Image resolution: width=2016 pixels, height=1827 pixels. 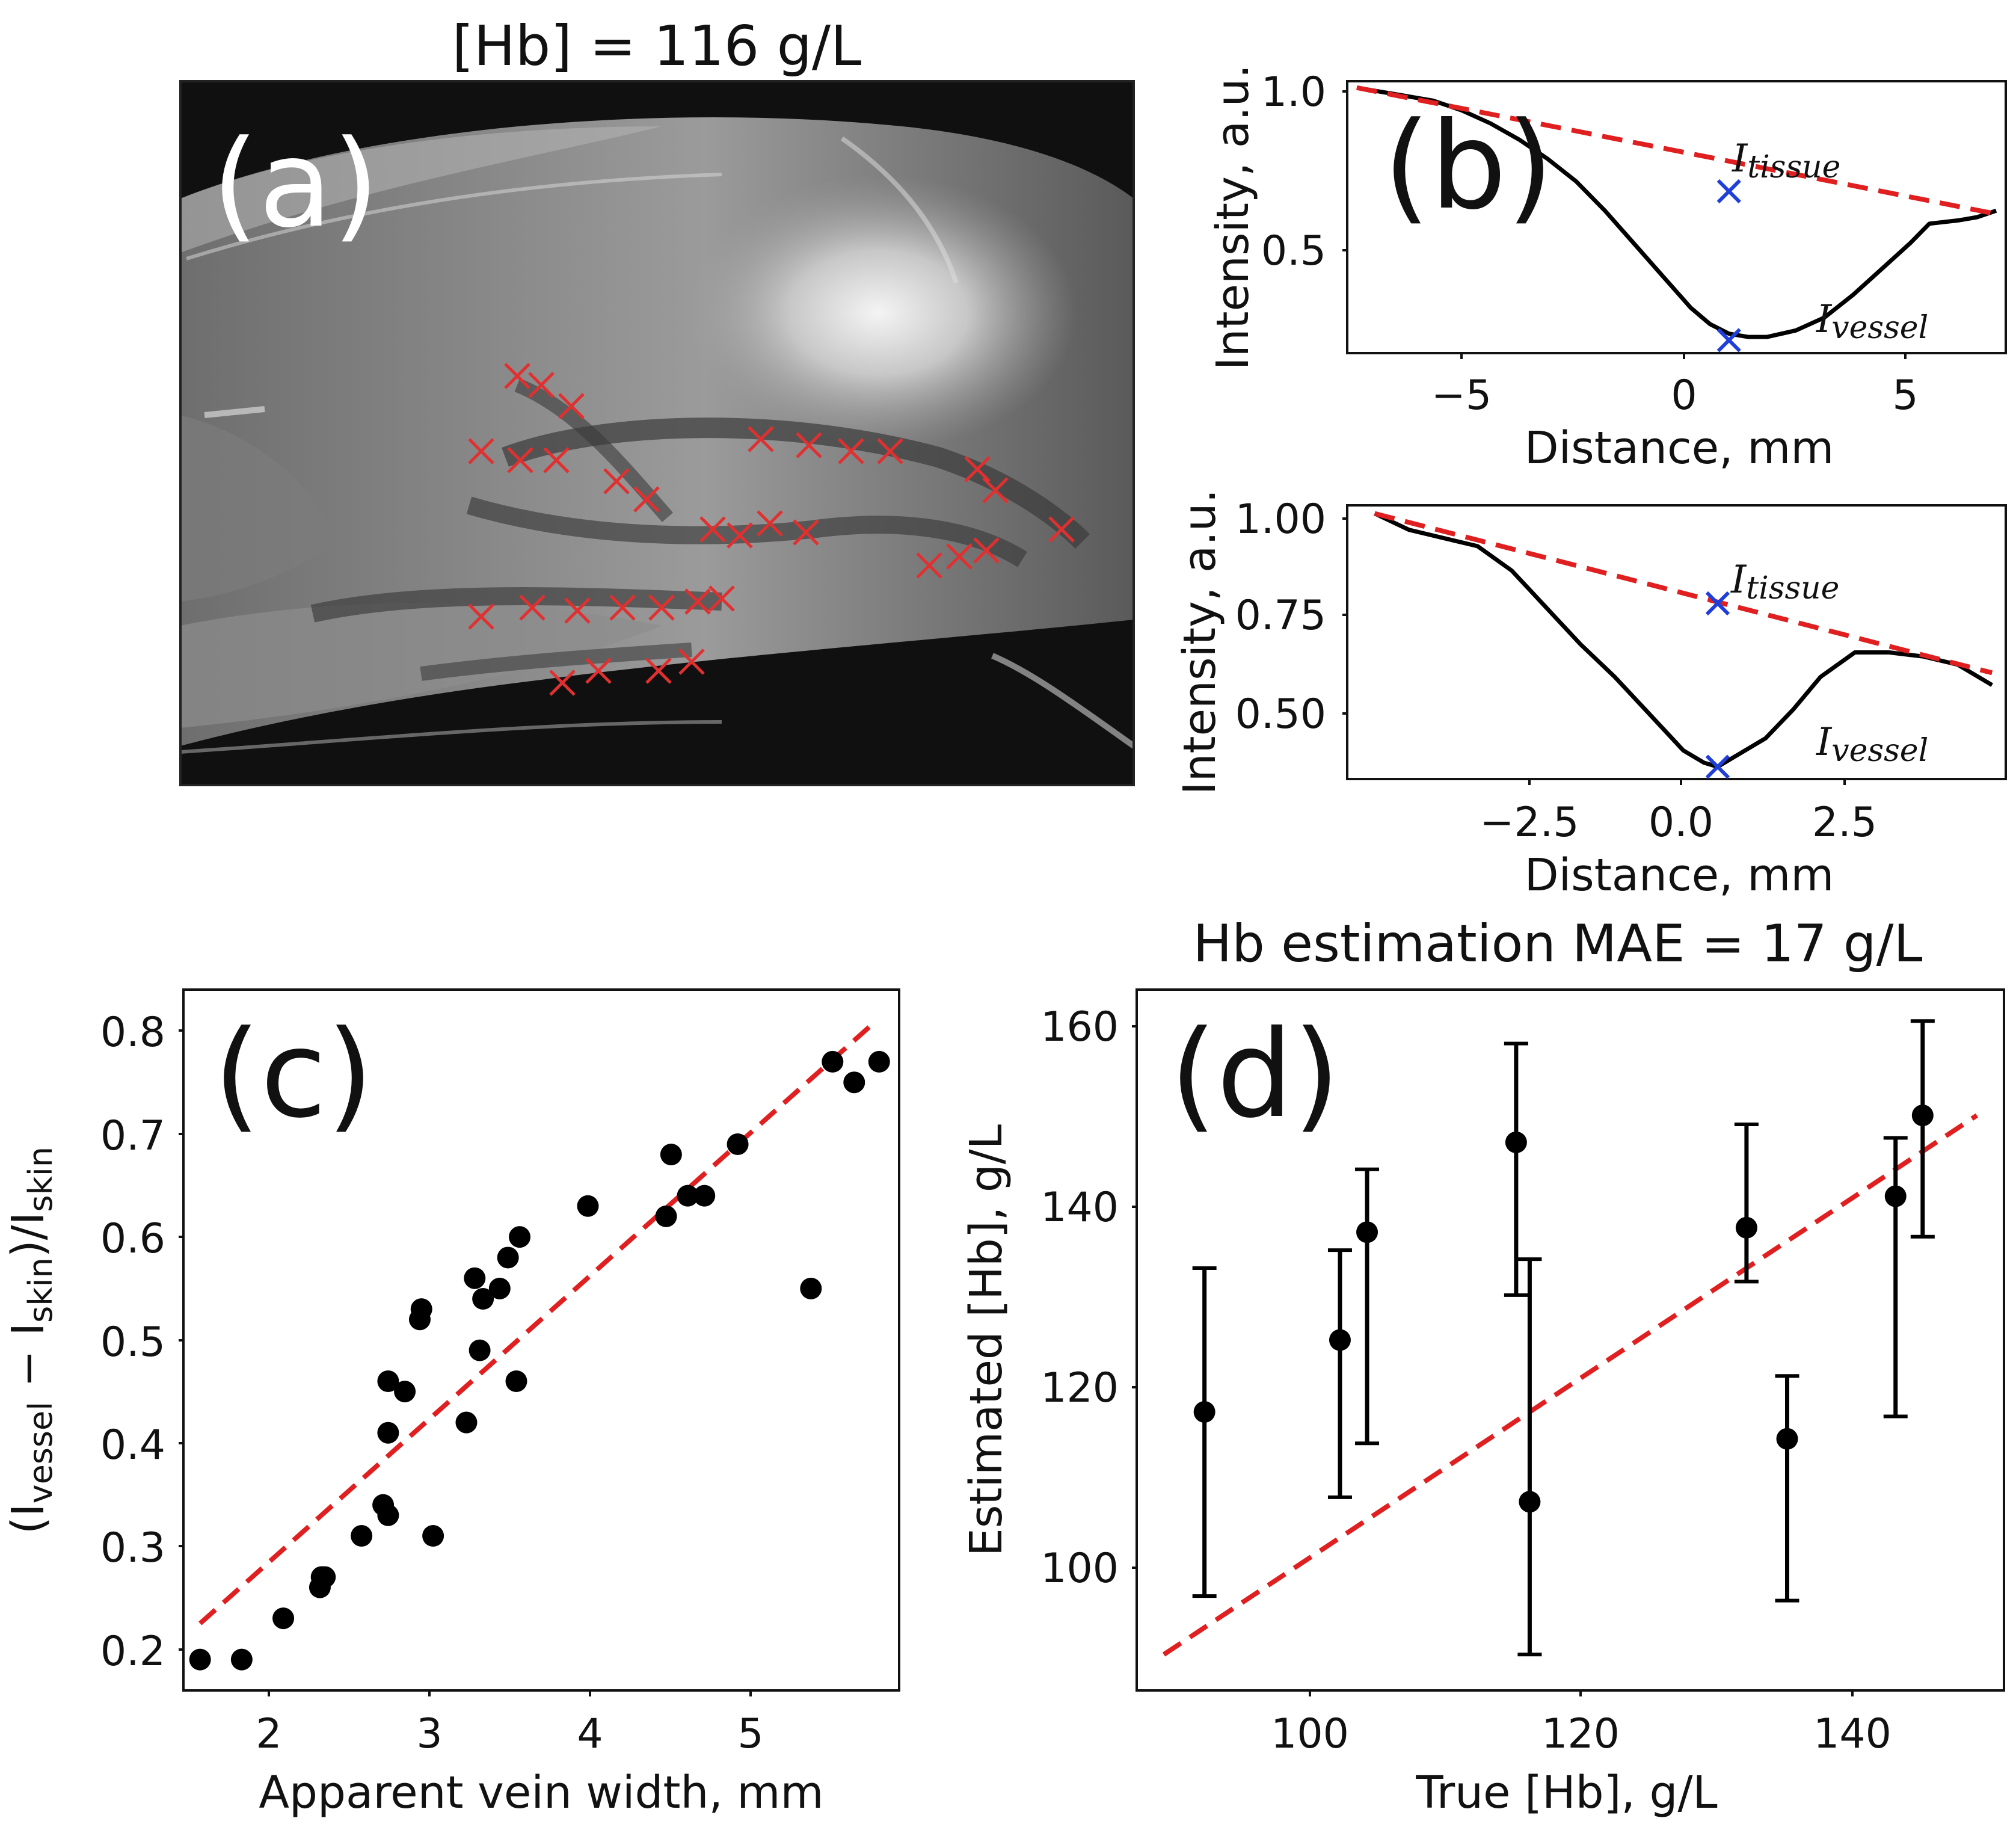 What do you see at coordinates (1684, 593) in the screenshot?
I see `b_bottom-baseline-line` at bounding box center [1684, 593].